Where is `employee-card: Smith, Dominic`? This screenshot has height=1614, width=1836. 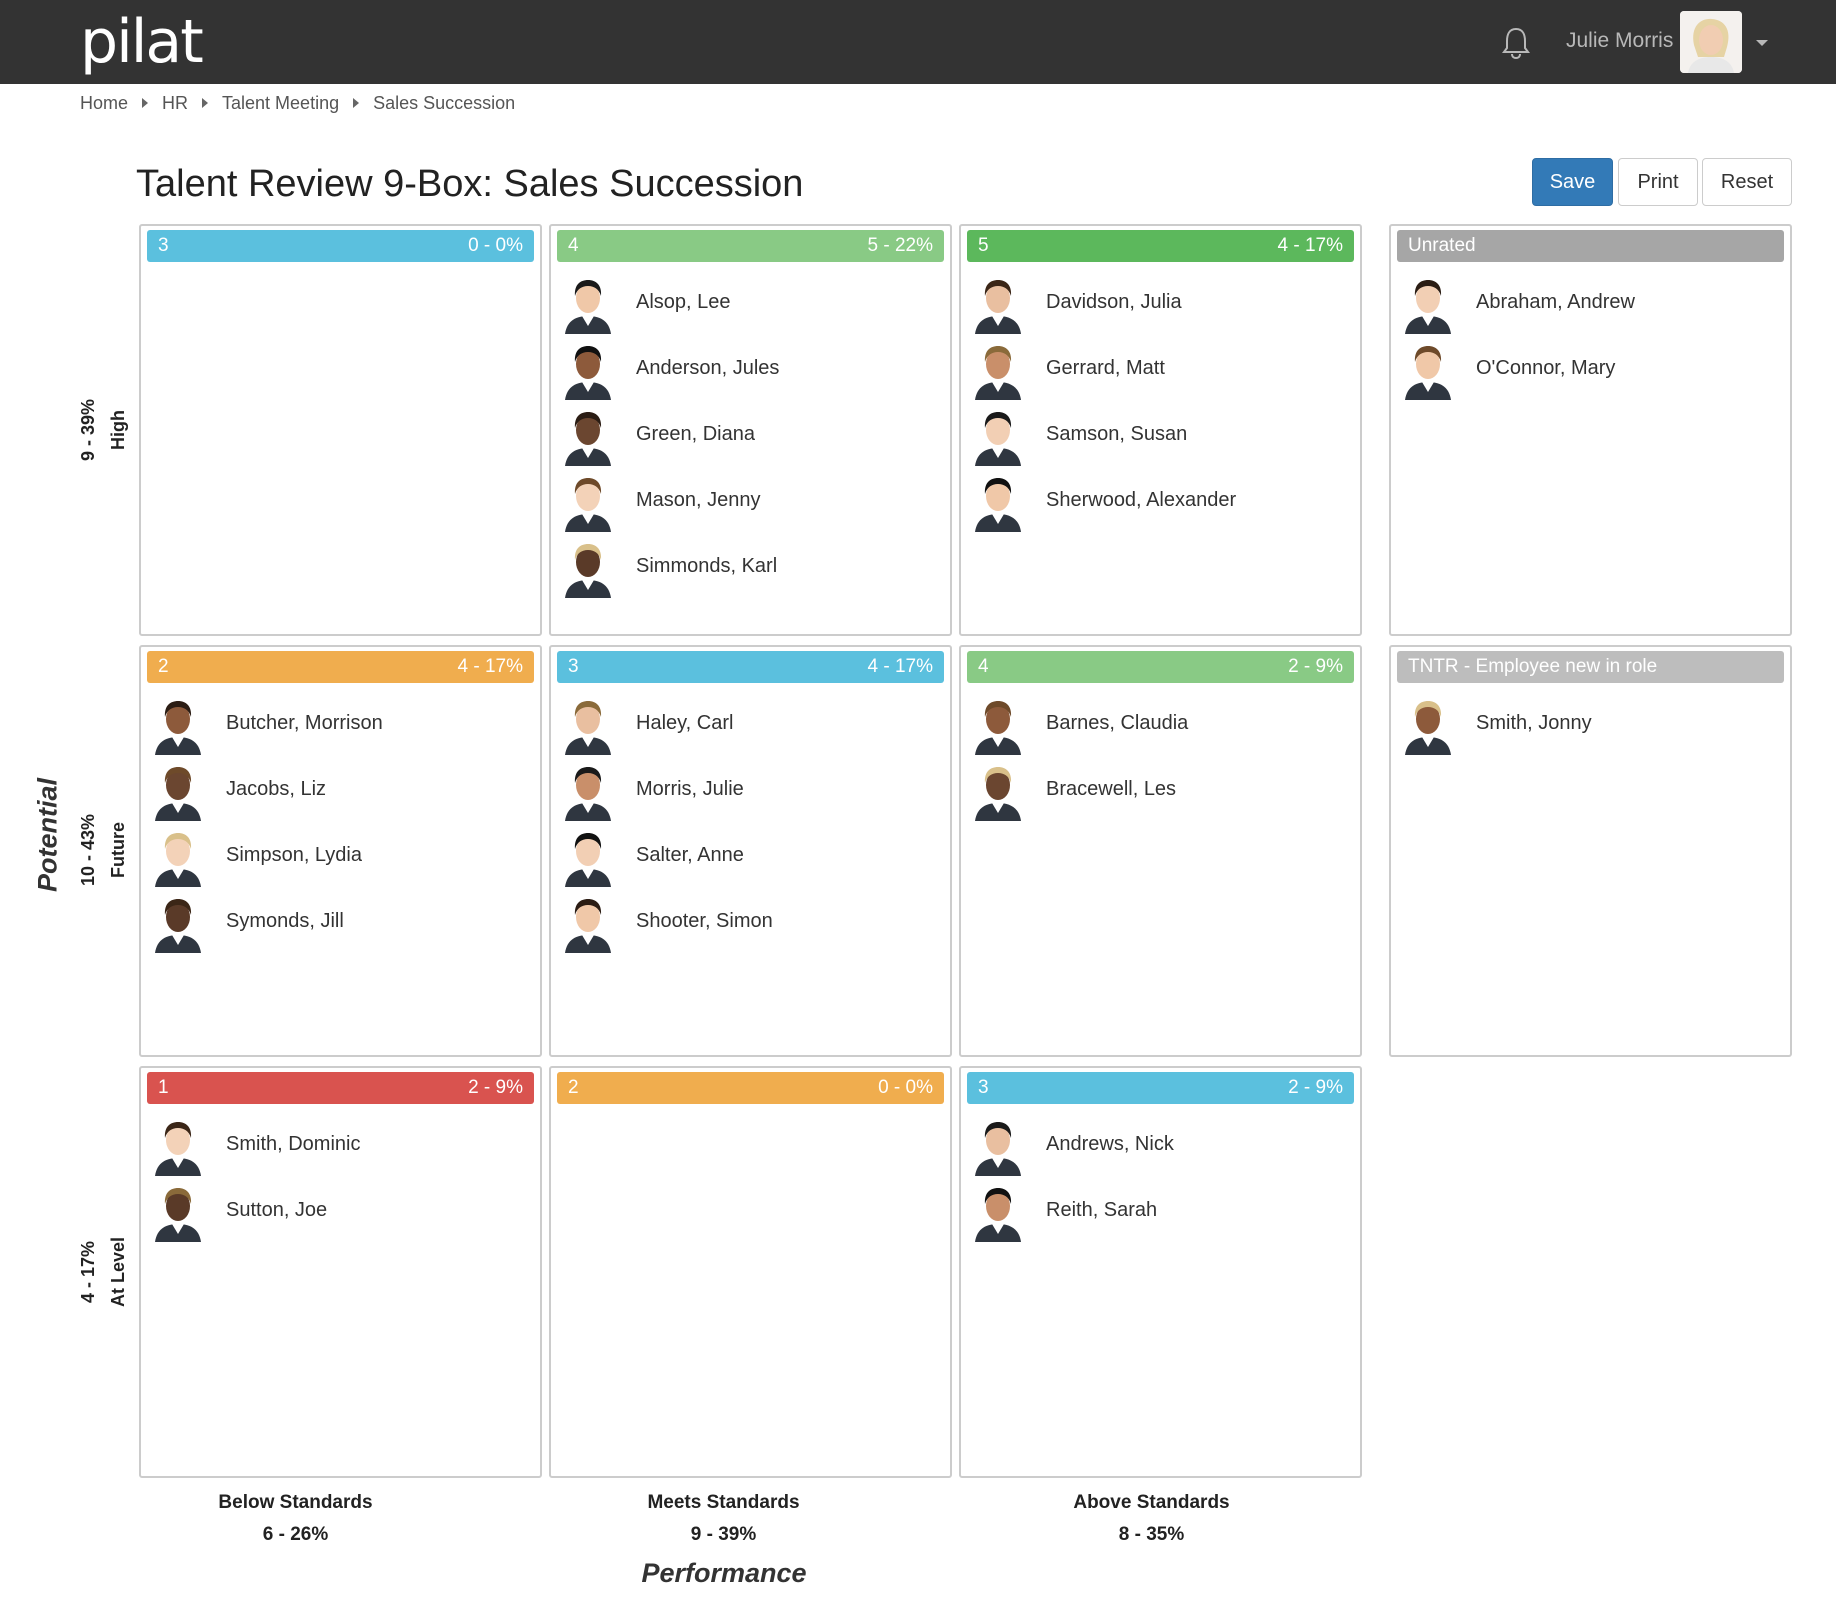
employee-card: Smith, Dominic is located at coordinates (340, 1147).